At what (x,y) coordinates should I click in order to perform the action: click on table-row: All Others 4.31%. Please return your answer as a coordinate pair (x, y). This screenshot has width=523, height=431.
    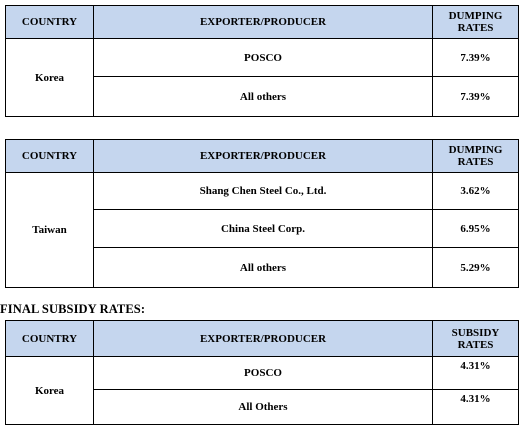
    Looking at the image, I should click on (262, 407).